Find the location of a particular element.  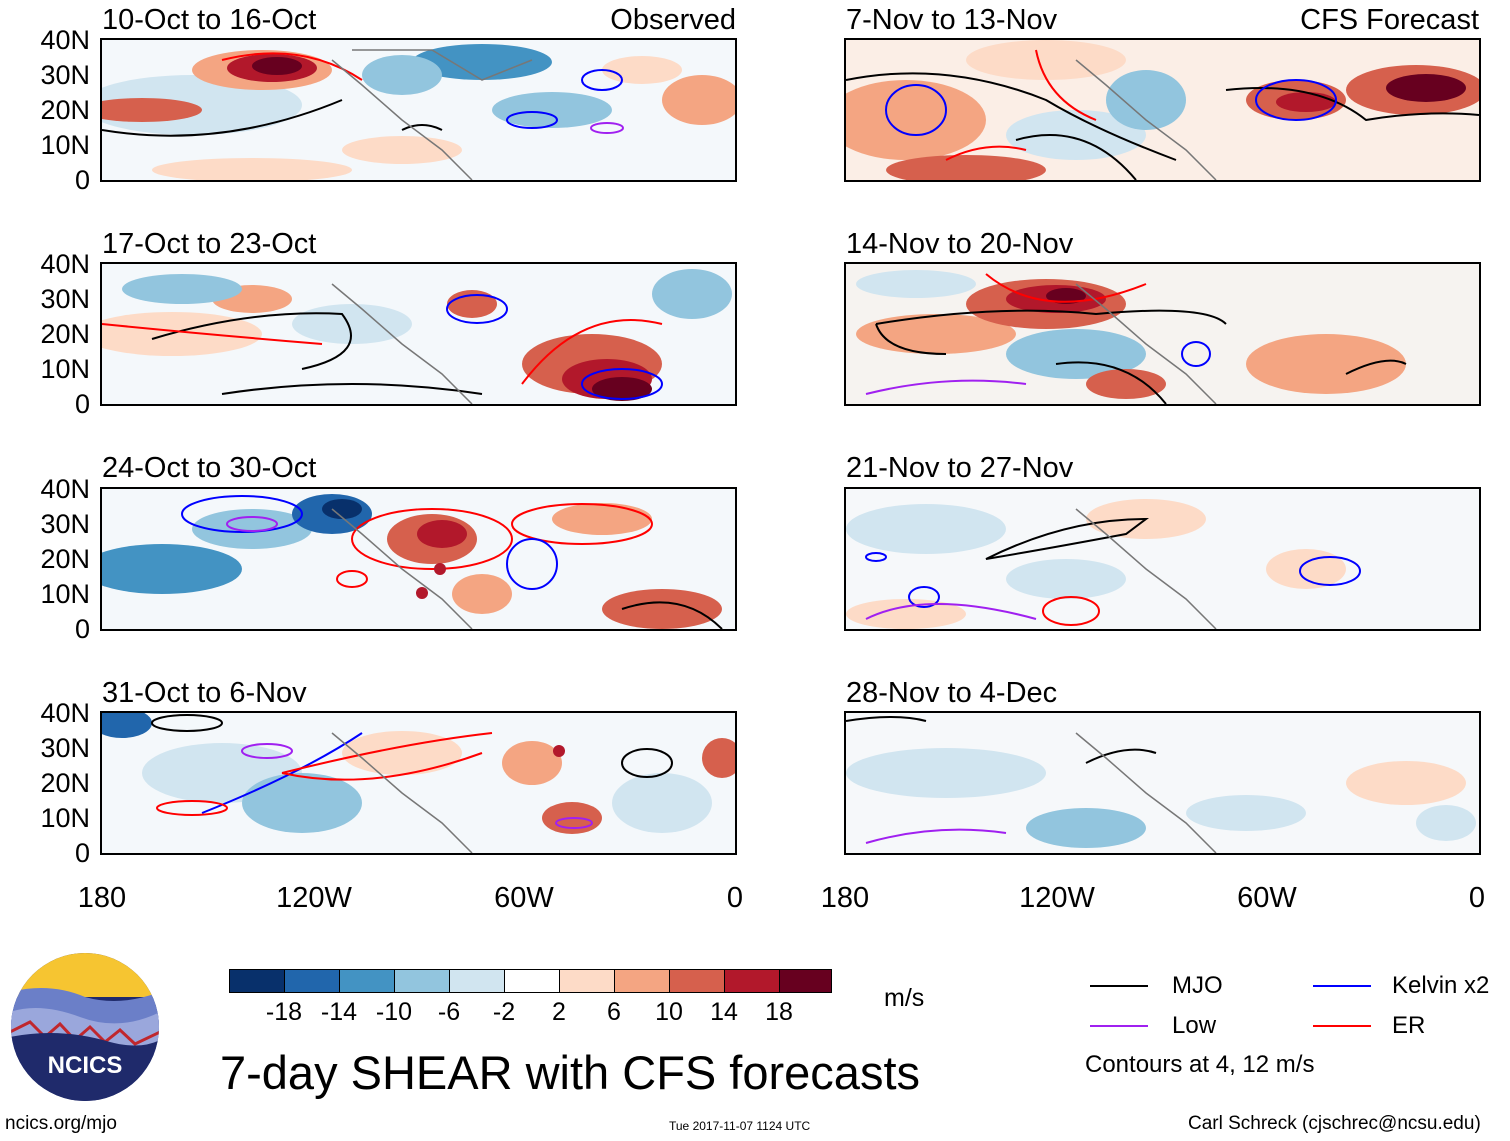

panel-title: 17-Oct to 23-Oct is located at coordinates (209, 244).